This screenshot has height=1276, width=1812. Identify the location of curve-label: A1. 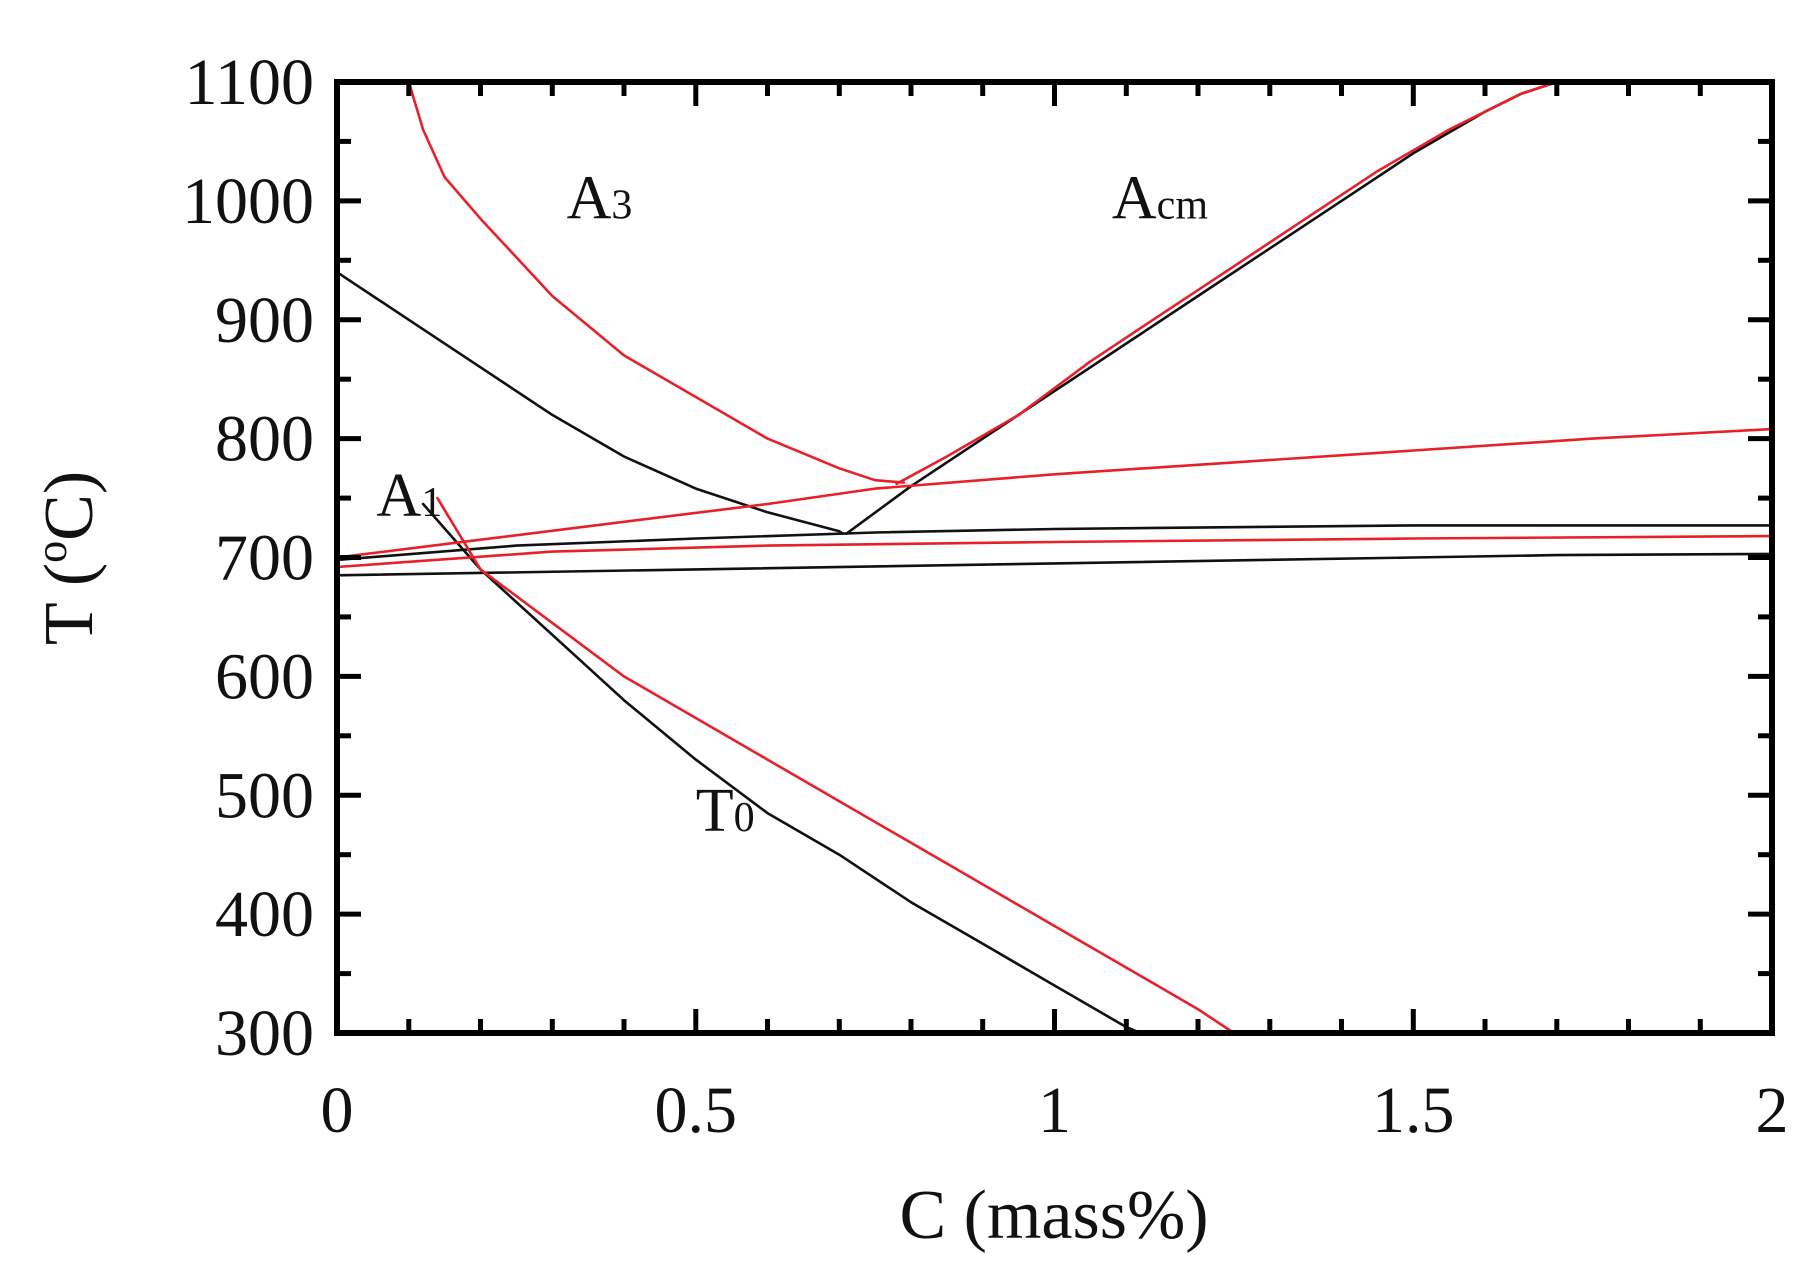
(409, 496).